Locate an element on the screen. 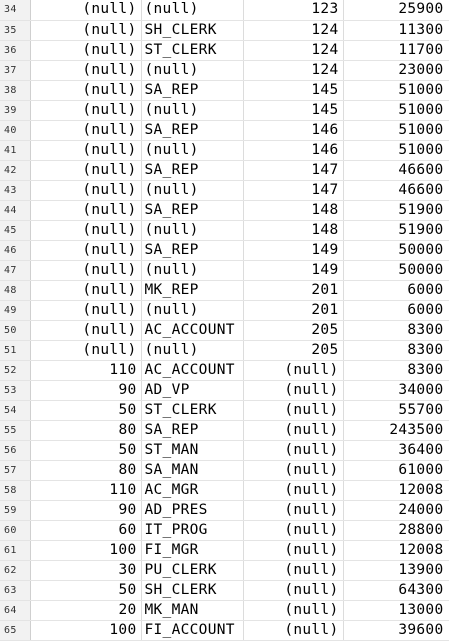  cell-manager-id: 147 is located at coordinates (293, 170).